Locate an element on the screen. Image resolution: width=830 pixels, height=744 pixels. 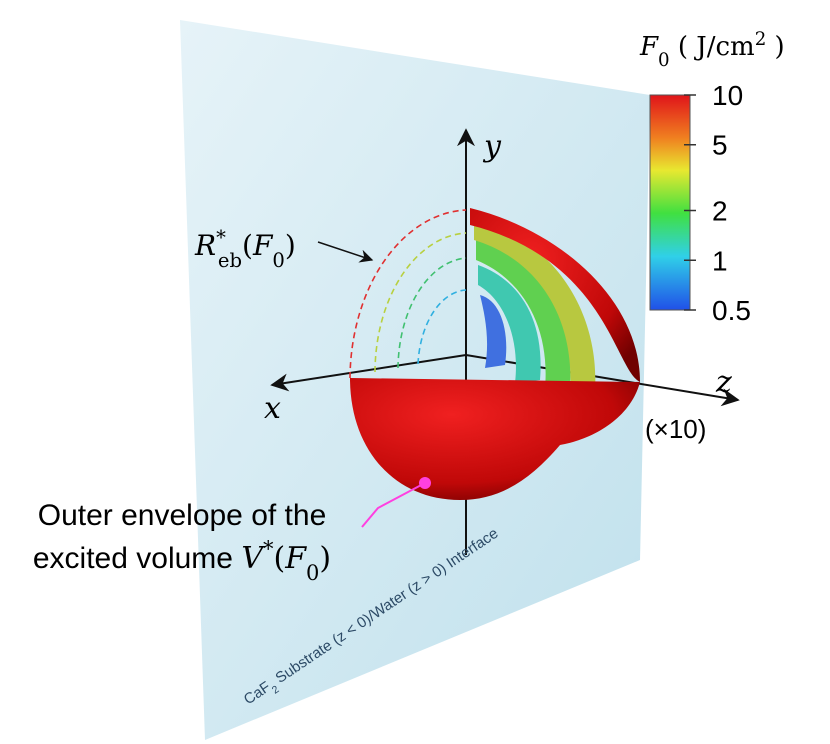
radius-label: R* eb(F0) is located at coordinates (245, 249).